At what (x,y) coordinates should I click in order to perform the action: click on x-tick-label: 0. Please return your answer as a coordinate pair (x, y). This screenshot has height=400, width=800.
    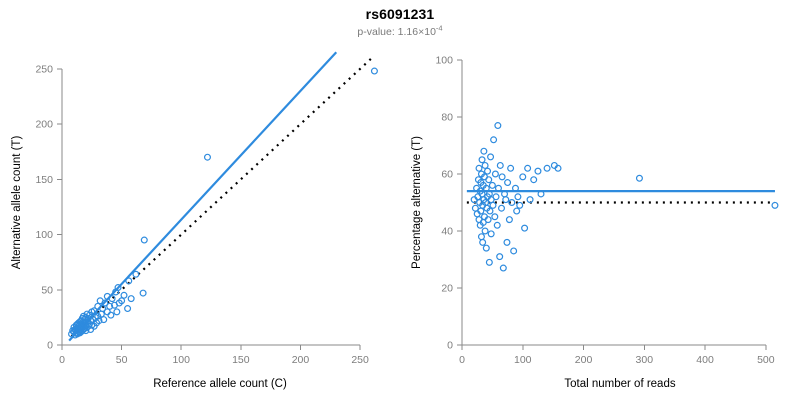
    Looking at the image, I should click on (462, 360).